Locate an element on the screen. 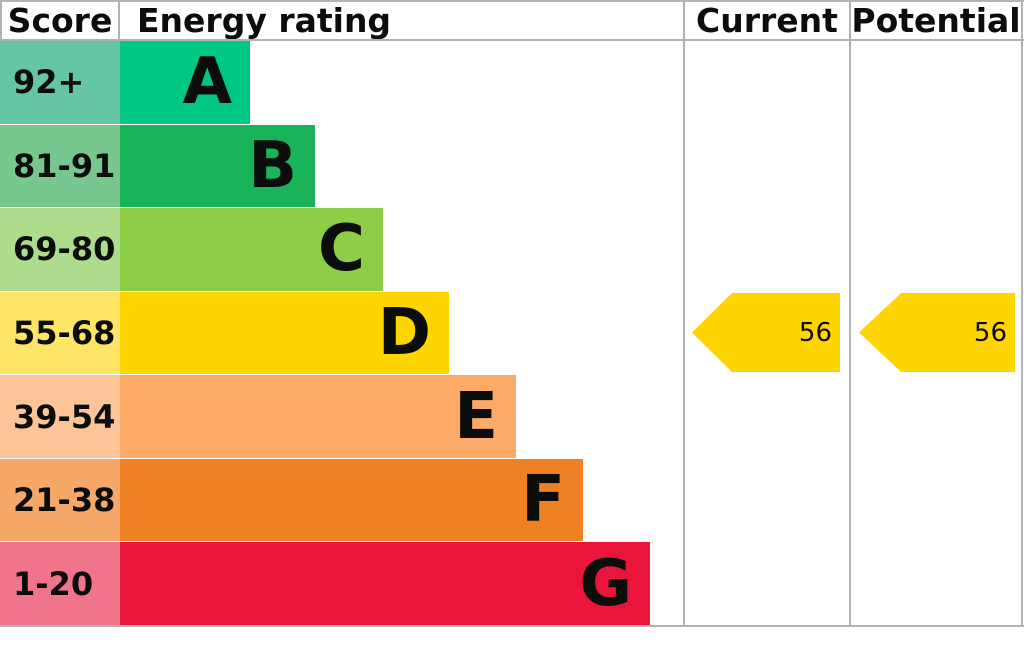 Image resolution: width=1024 pixels, height=666 pixels. band-row-d: 55-68 D is located at coordinates (341, 333).